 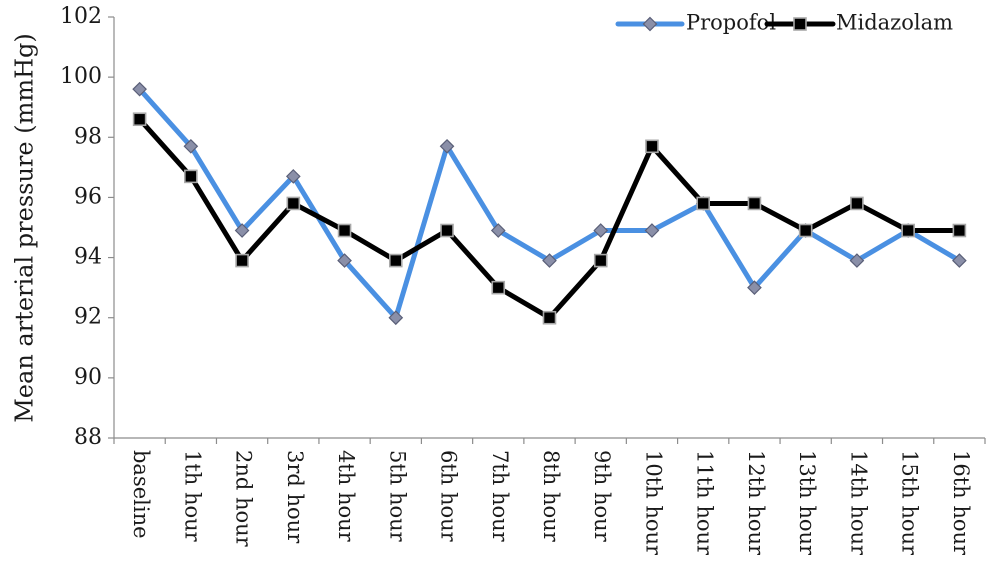 I want to click on legend-item-midazolam: Midazolam, so click(x=858, y=23).